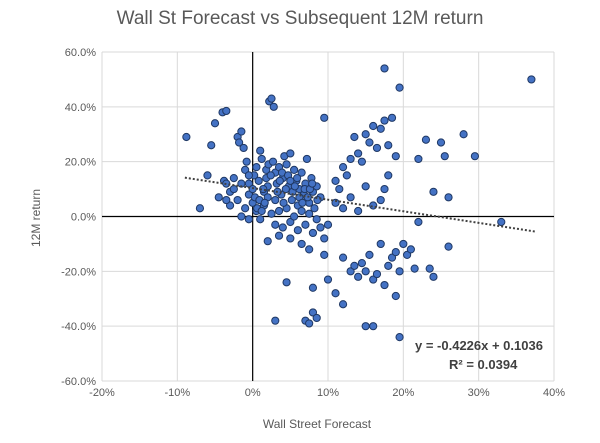 The width and height of the screenshot is (600, 443). What do you see at coordinates (403, 393) in the screenshot?
I see `x-tick-label: 20%` at bounding box center [403, 393].